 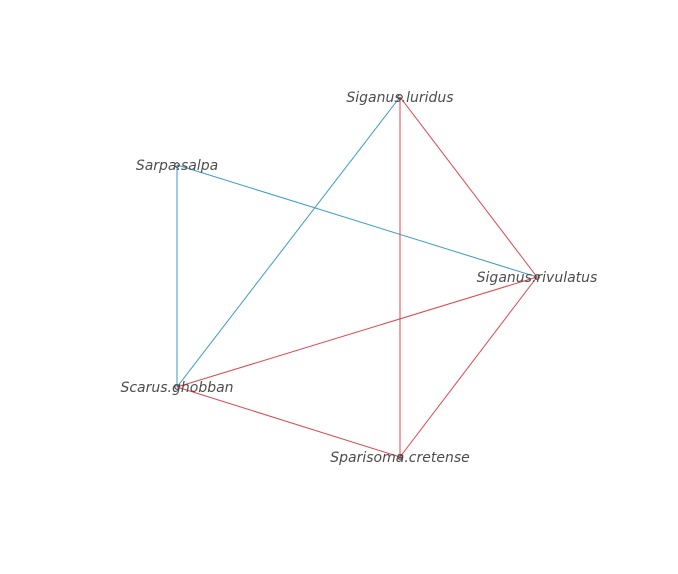 I want to click on node-siganus_luridus, so click(x=400, y=97).